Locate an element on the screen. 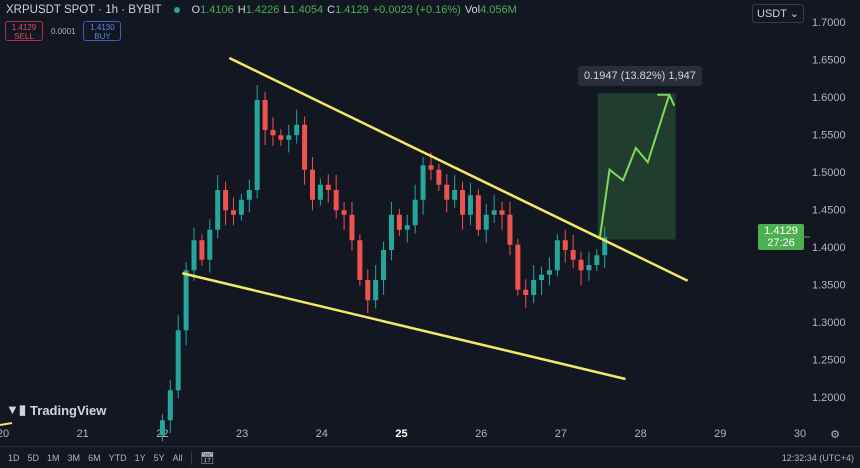  ohlc-value: 1.4226 is located at coordinates (262, 10).